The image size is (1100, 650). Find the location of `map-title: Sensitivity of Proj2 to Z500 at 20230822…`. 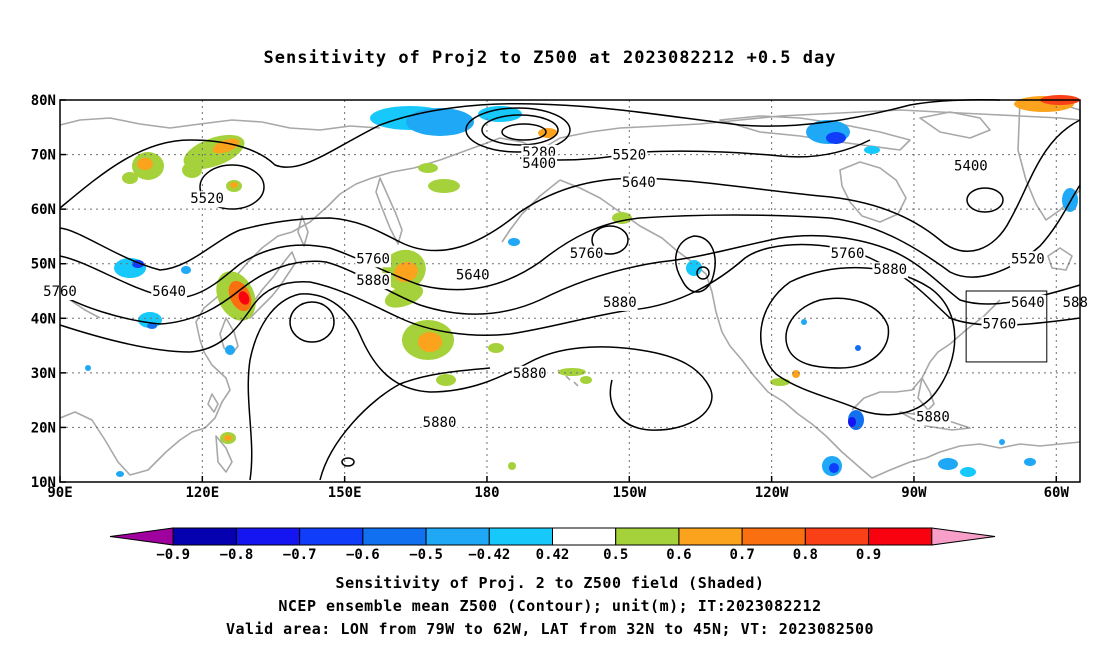

map-title: Sensitivity of Proj2 to Z500 at 20230822… is located at coordinates (550, 58).